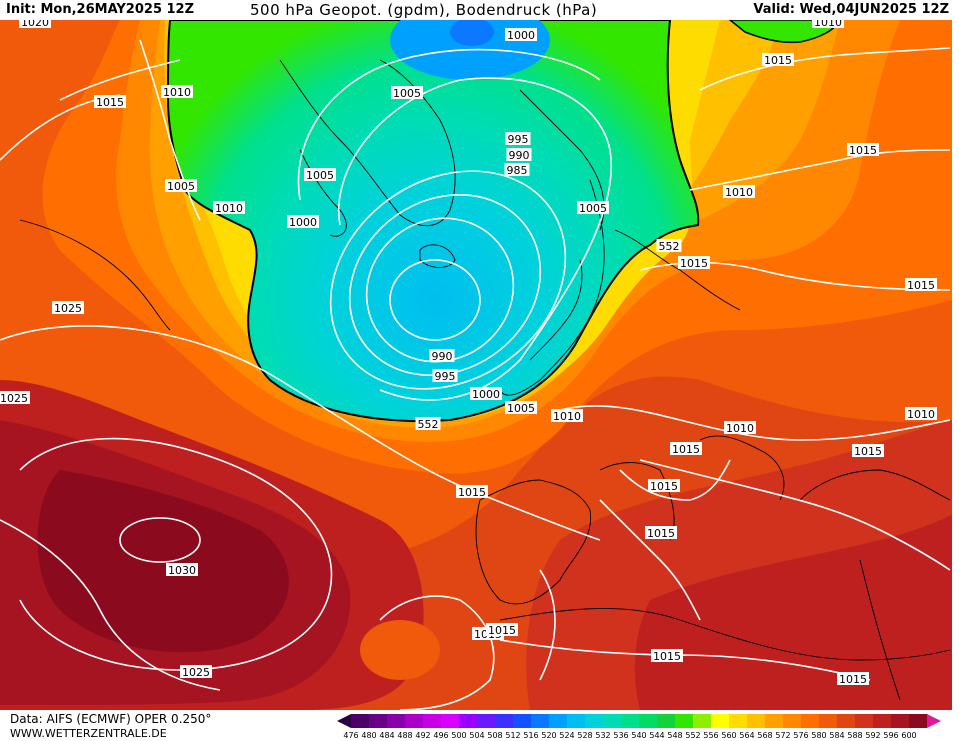  Describe the element at coordinates (854, 735) in the screenshot. I see `colorbar-tick-label: 588` at that location.